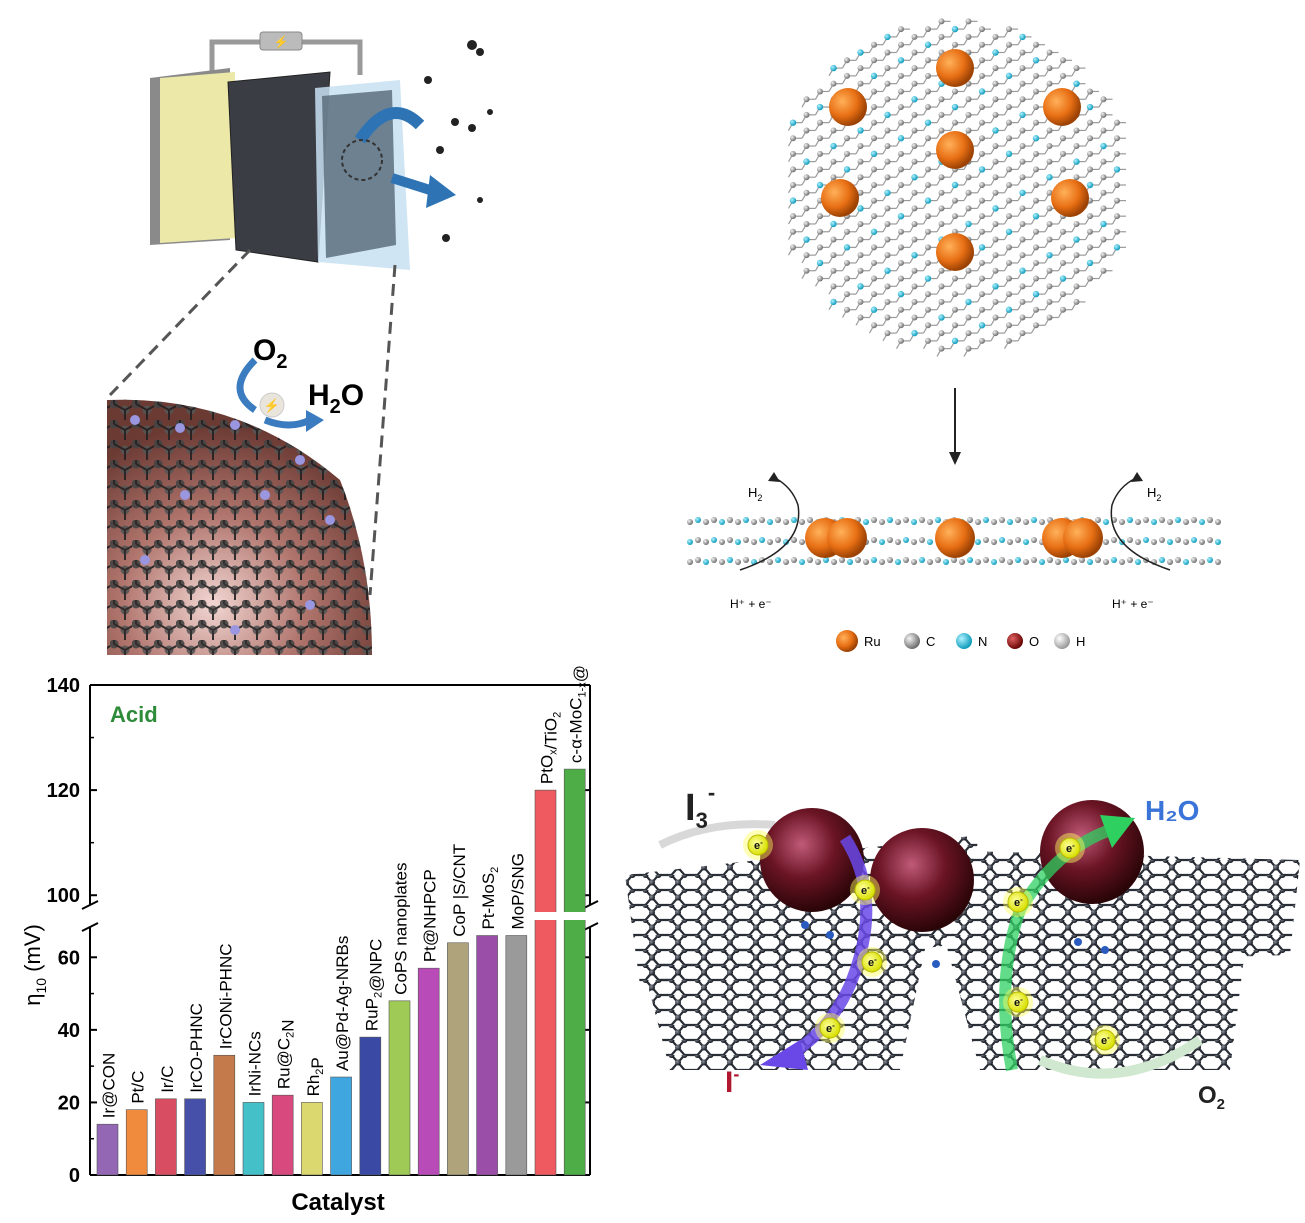  I want to click on bar-label-2: Pt/C, so click(138, 1087).